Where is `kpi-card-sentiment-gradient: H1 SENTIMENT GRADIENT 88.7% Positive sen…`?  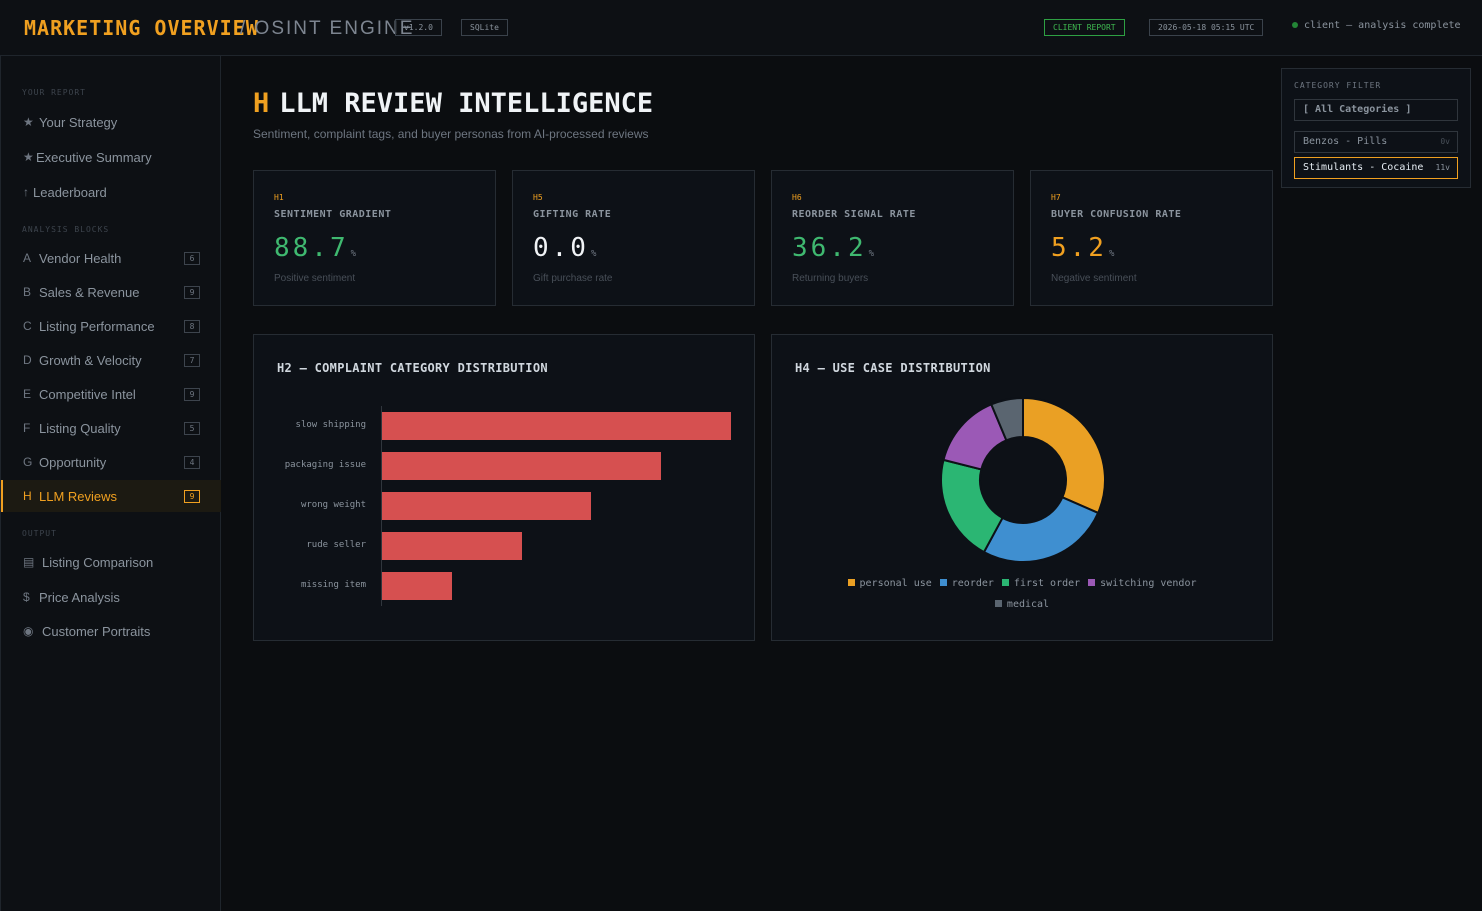 kpi-card-sentiment-gradient: H1 SENTIMENT GRADIENT 88.7% Positive sen… is located at coordinates (374, 238).